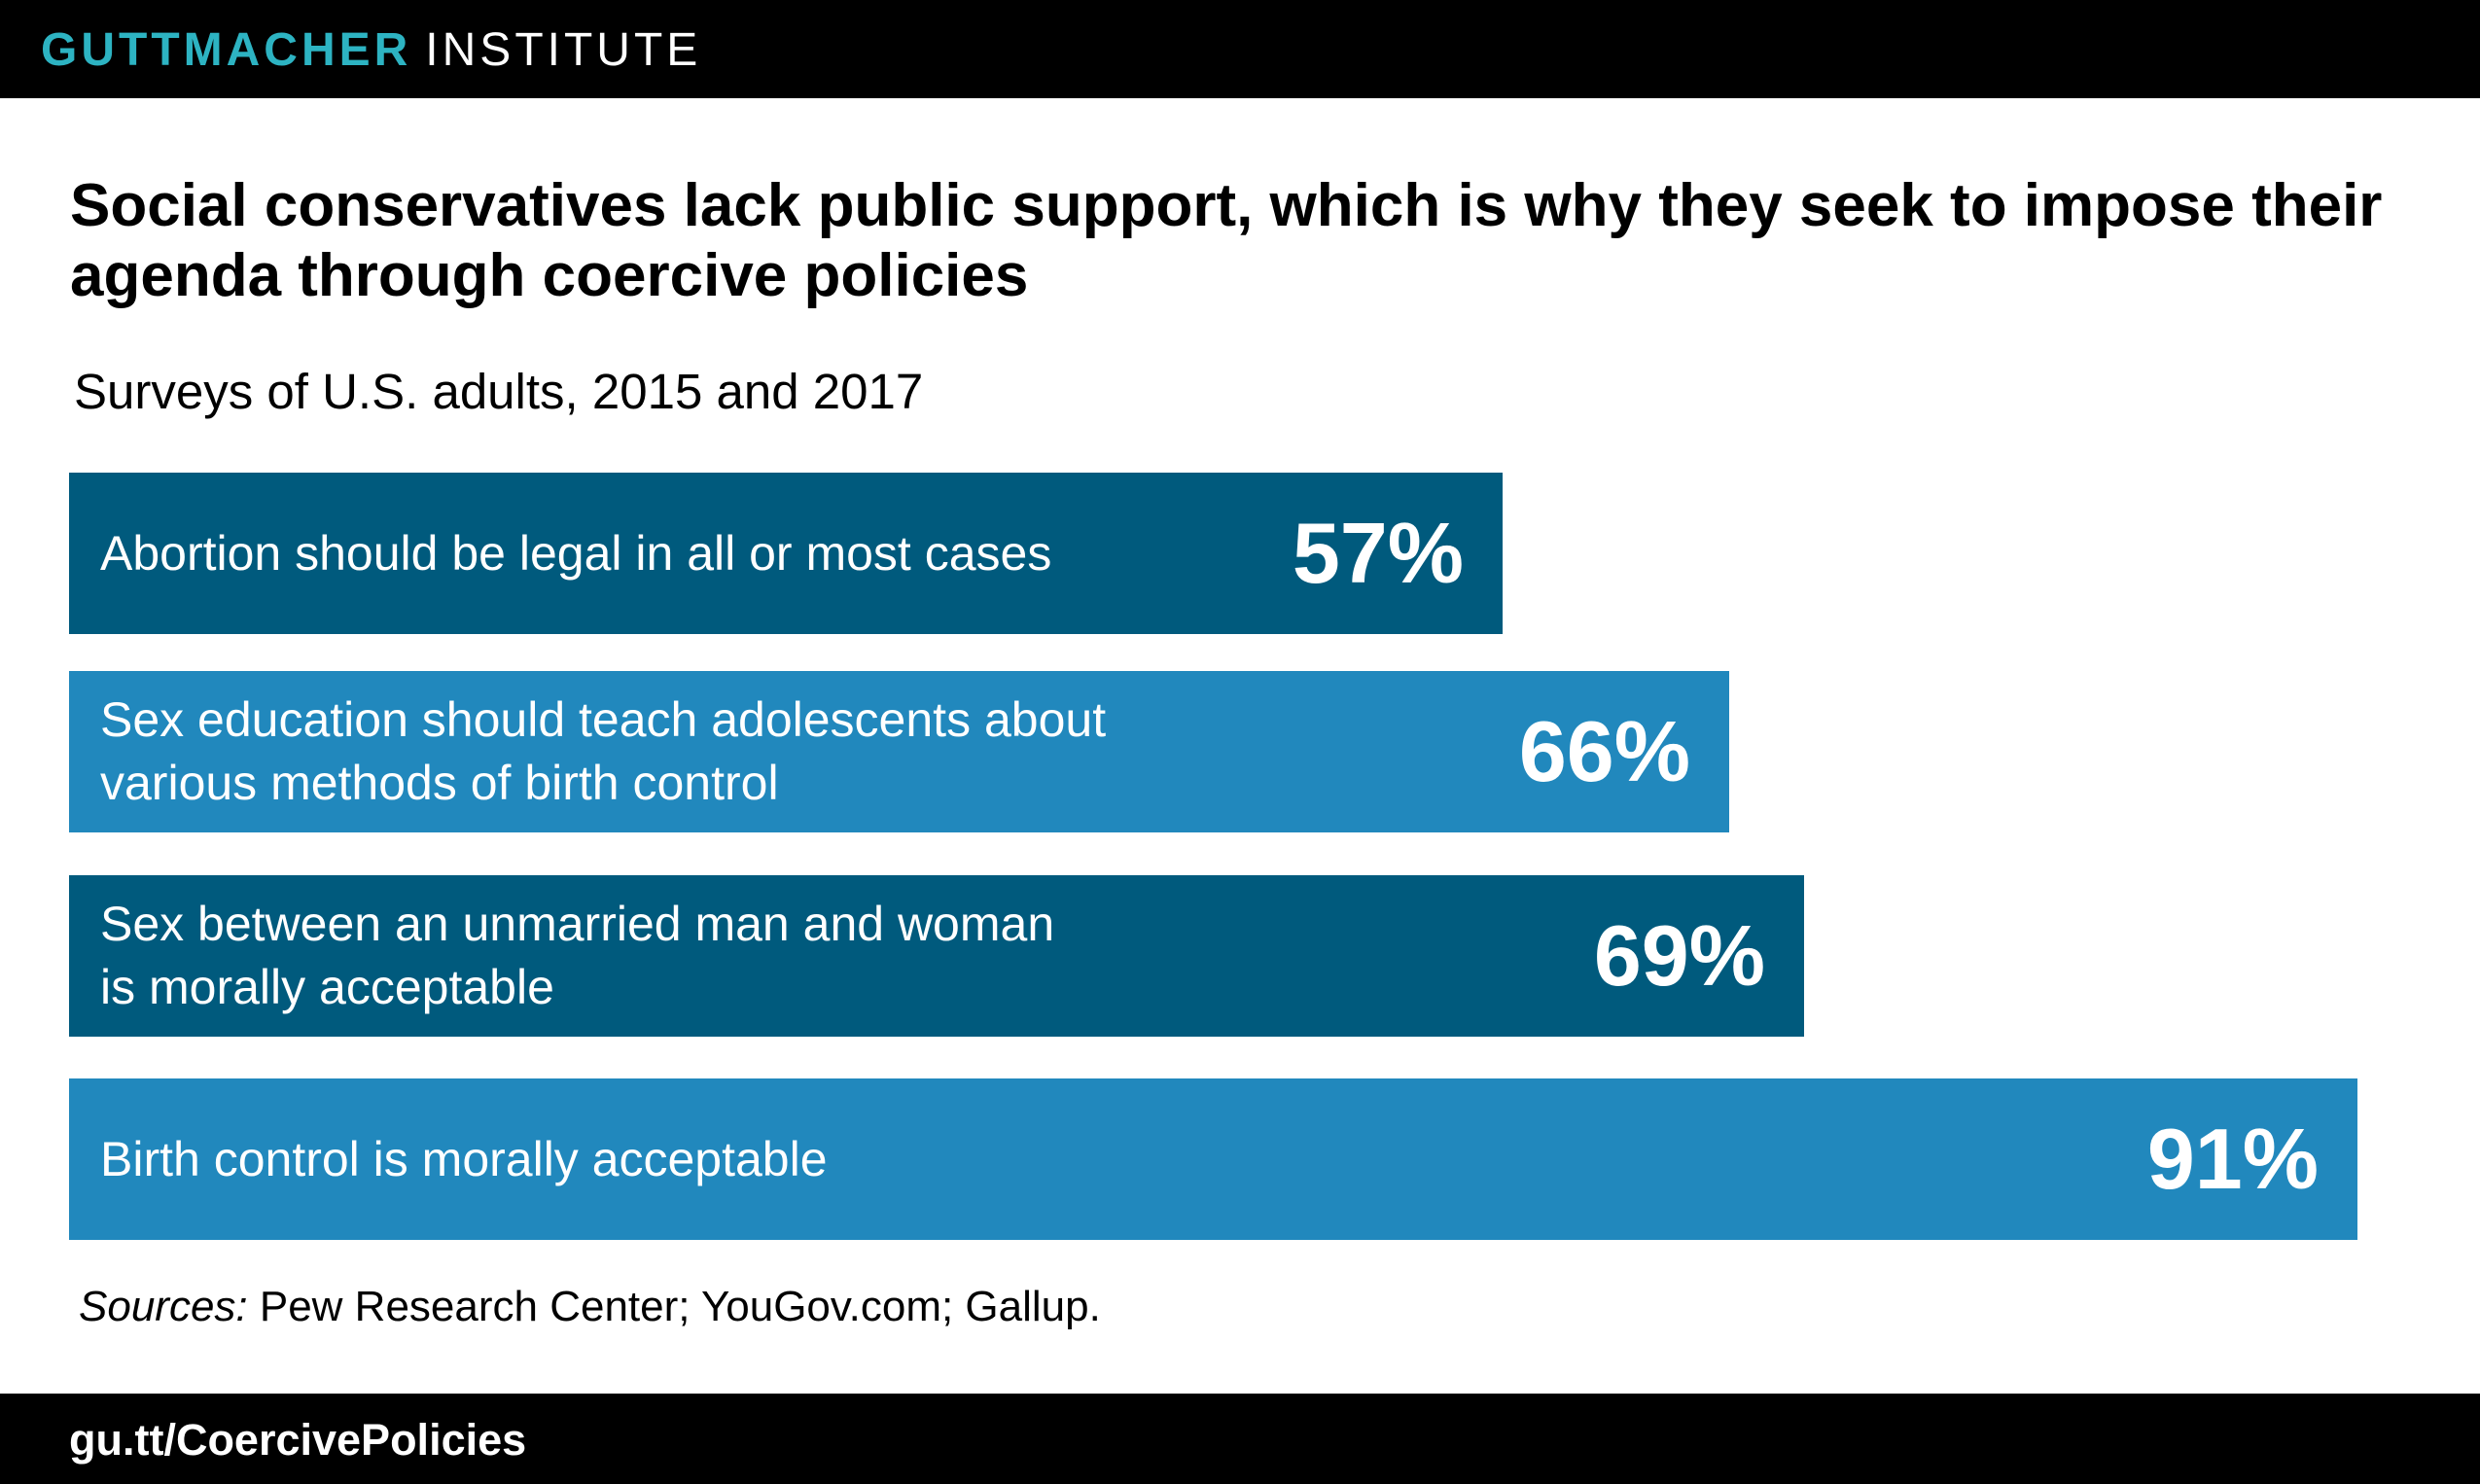 Image resolution: width=2480 pixels, height=1484 pixels. Describe the element at coordinates (464, 1159) in the screenshot. I see `bar-label-line: Birth control is morally acceptable` at that location.